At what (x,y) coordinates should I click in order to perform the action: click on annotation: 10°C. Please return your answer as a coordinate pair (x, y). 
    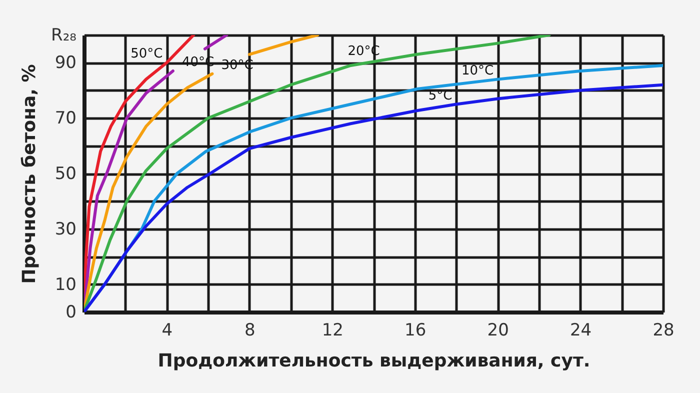
    Looking at the image, I should click on (477, 70).